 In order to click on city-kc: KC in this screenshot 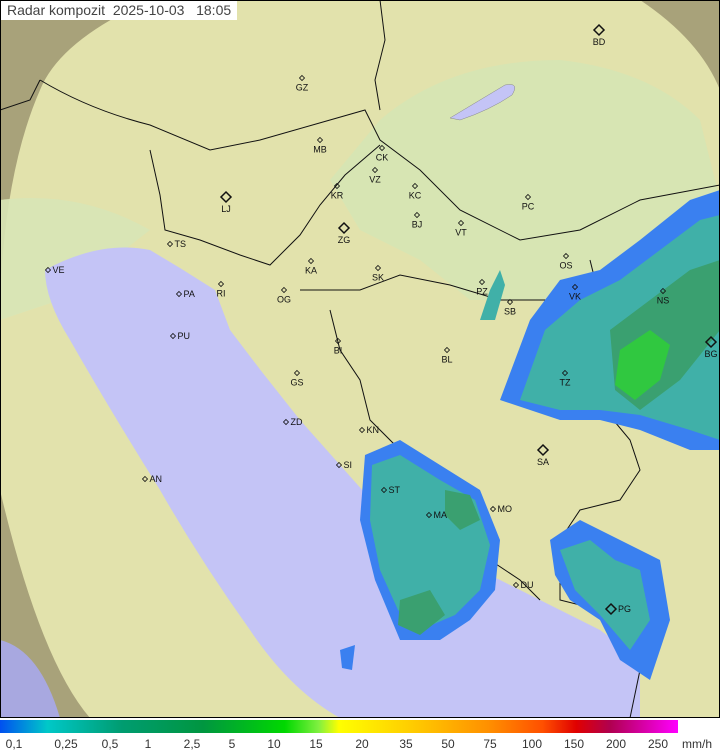, I will do `click(415, 191)`.